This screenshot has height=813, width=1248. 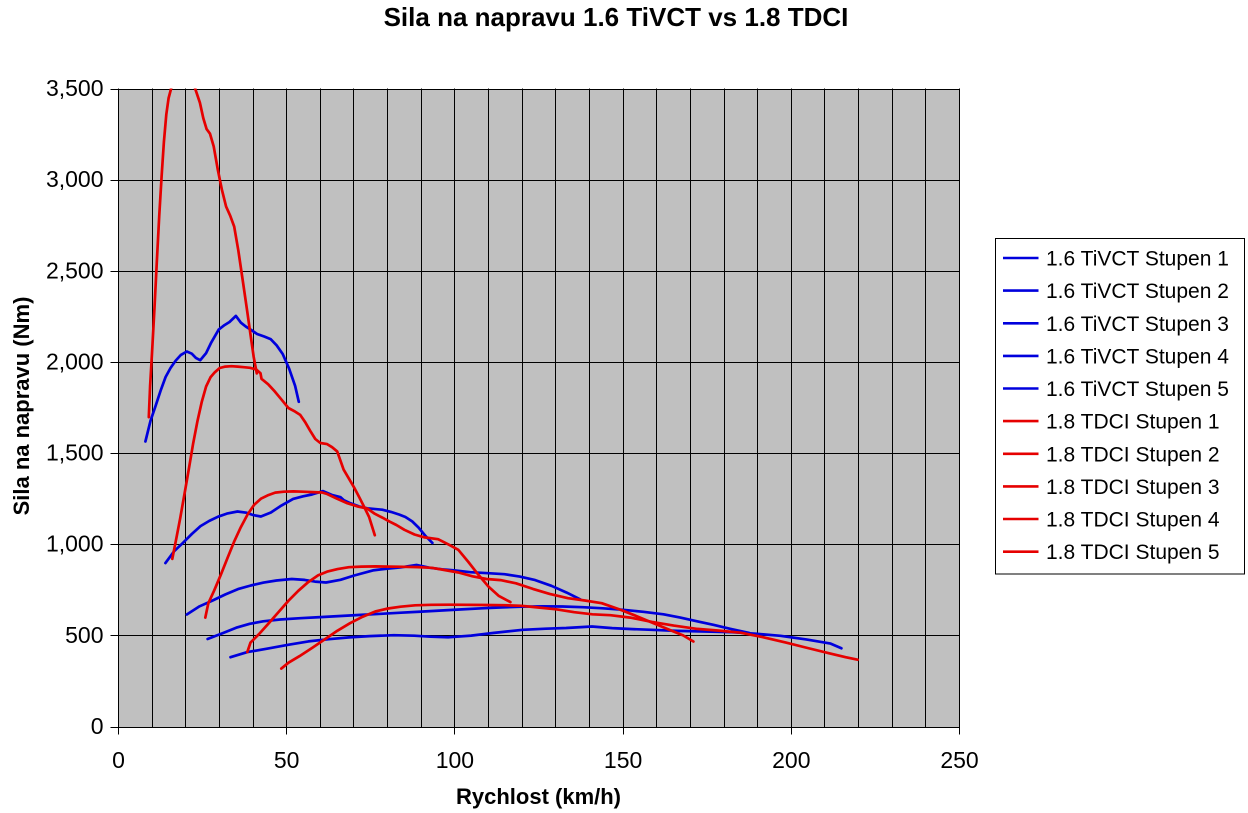 What do you see at coordinates (75, 270) in the screenshot?
I see `svg-text: 2,500` at bounding box center [75, 270].